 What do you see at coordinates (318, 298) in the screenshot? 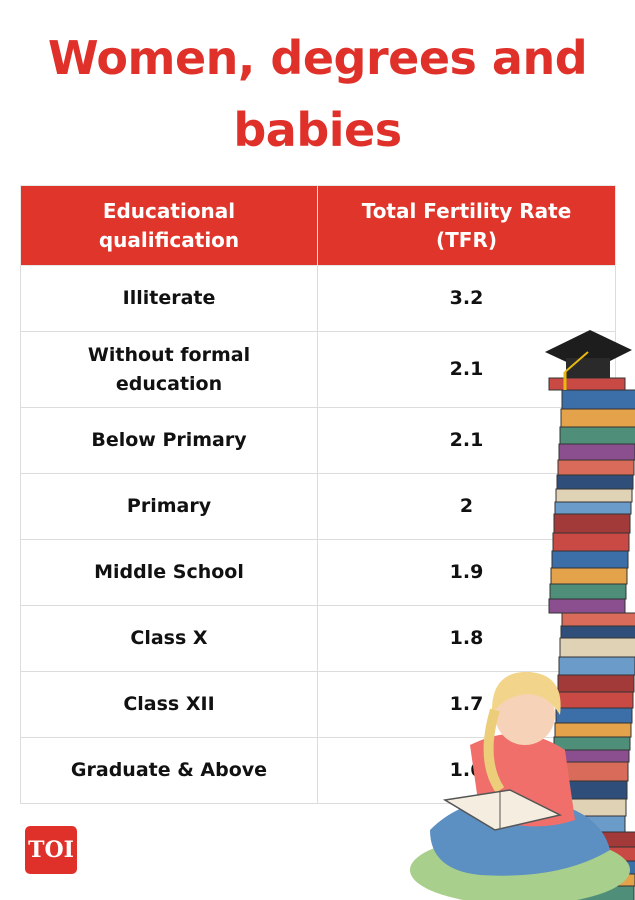
I see `table-row: Illiterate 3.2` at bounding box center [318, 298].